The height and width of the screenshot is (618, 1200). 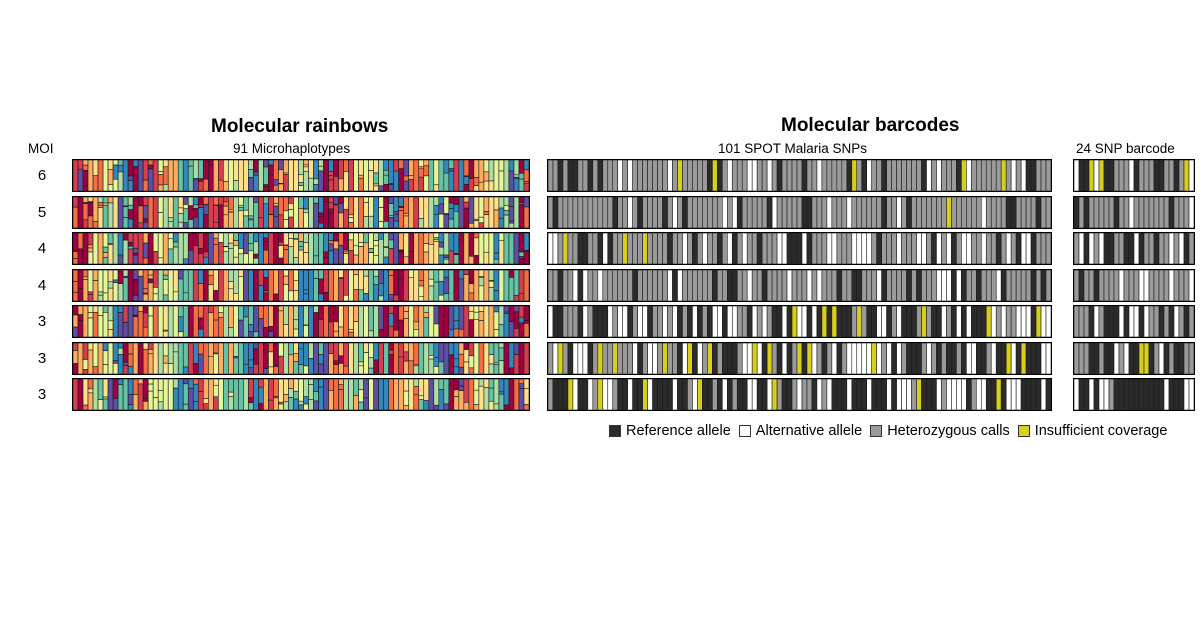 I want to click on snp24-strip, so click(x=1134, y=175).